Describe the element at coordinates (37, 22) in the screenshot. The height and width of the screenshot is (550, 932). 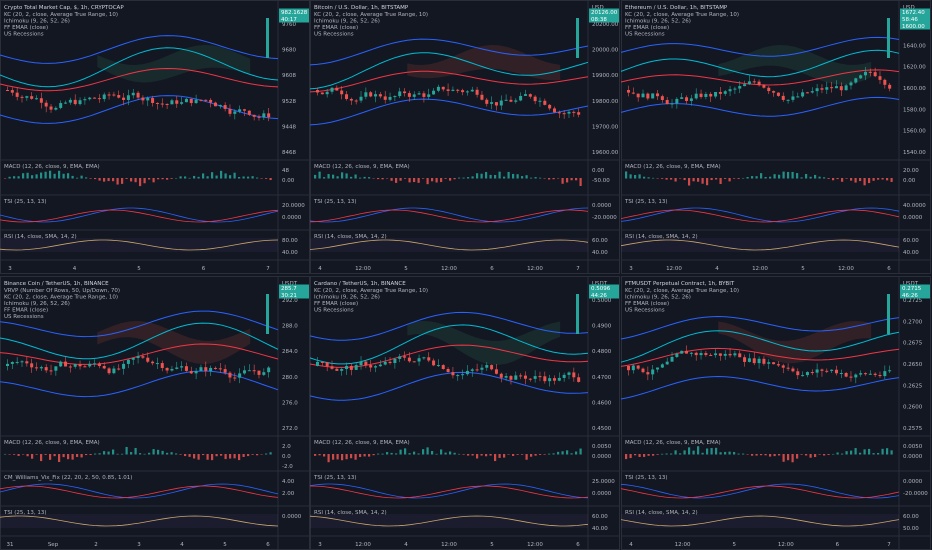
I see `indicator-legend: Ichimoku (9, 26, 52, 26)` at that location.